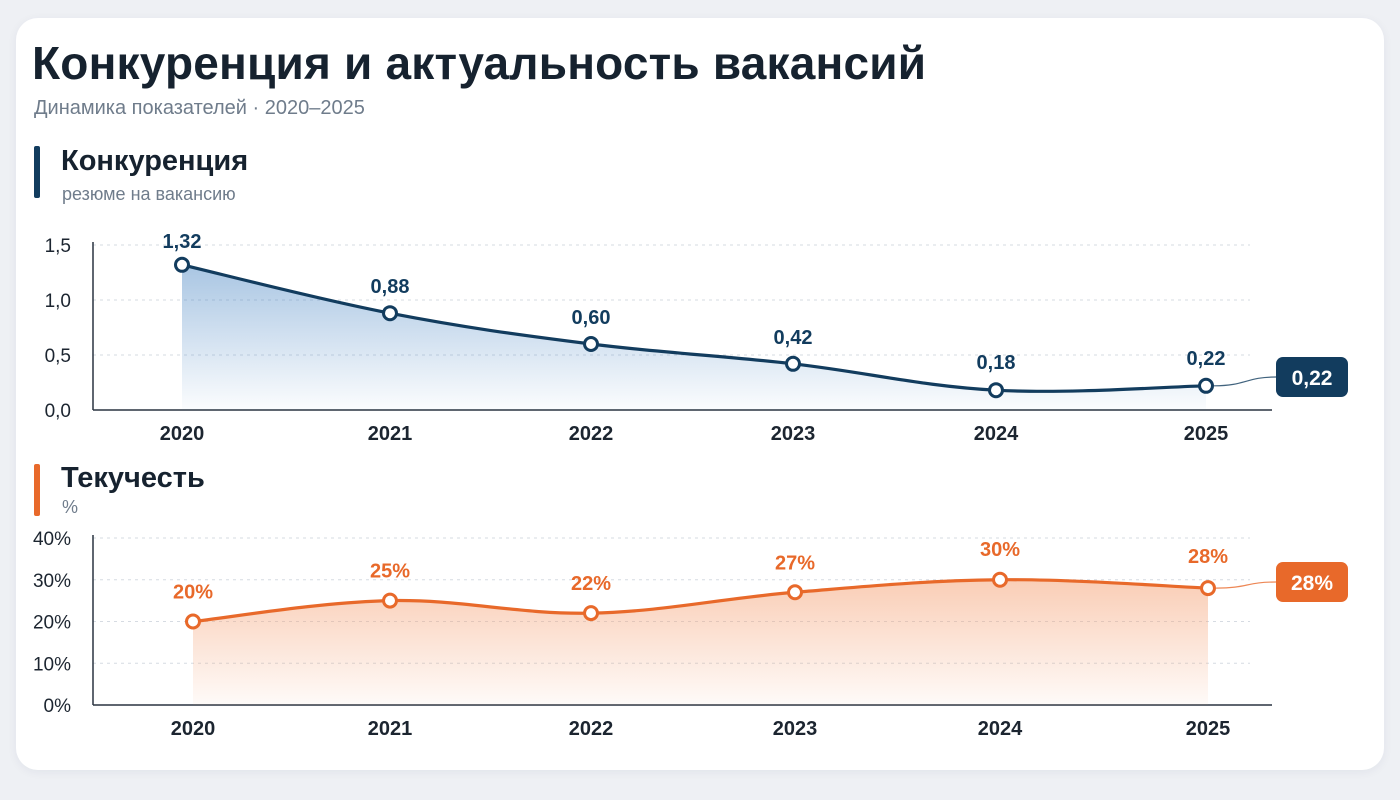 The width and height of the screenshot is (1400, 800). What do you see at coordinates (591, 434) in the screenshot?
I see `competition-x-tick-label: 2022` at bounding box center [591, 434].